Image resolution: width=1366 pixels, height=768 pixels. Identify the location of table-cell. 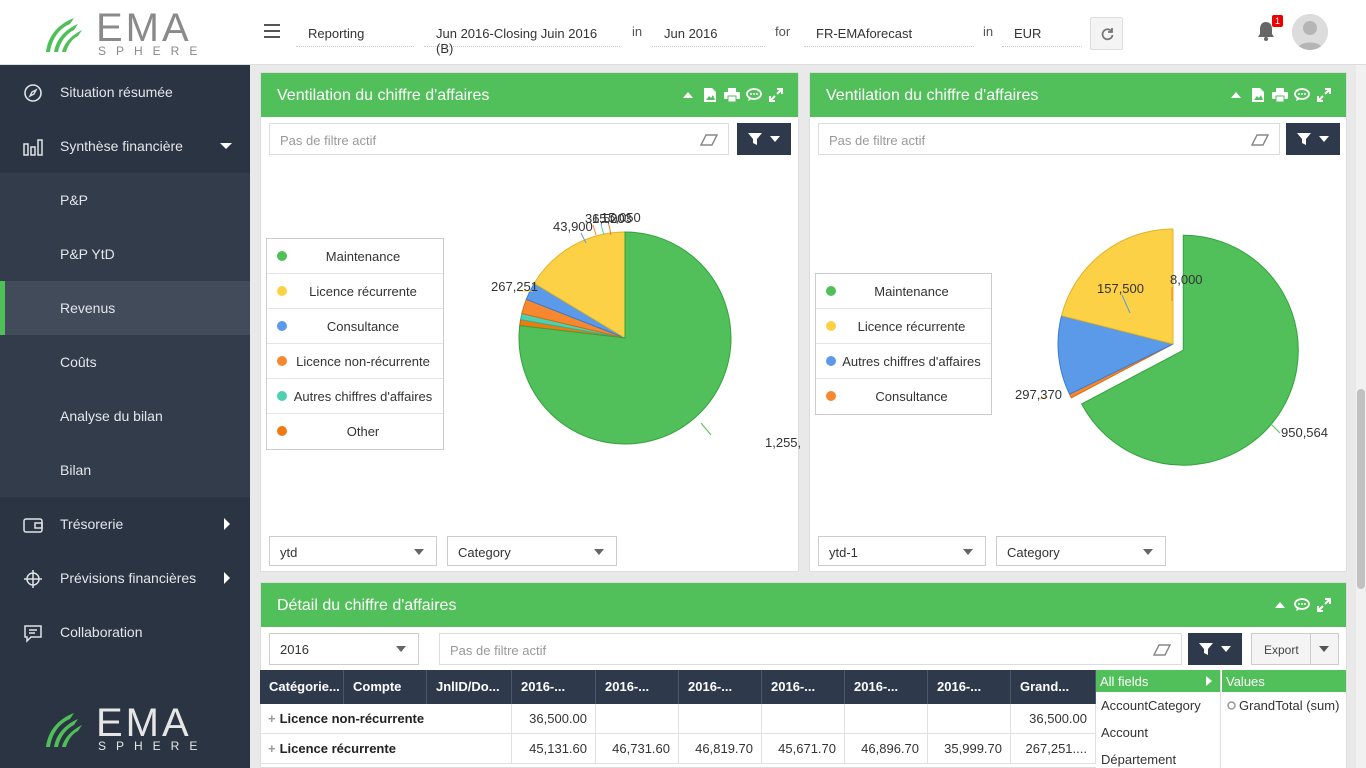
(969, 719).